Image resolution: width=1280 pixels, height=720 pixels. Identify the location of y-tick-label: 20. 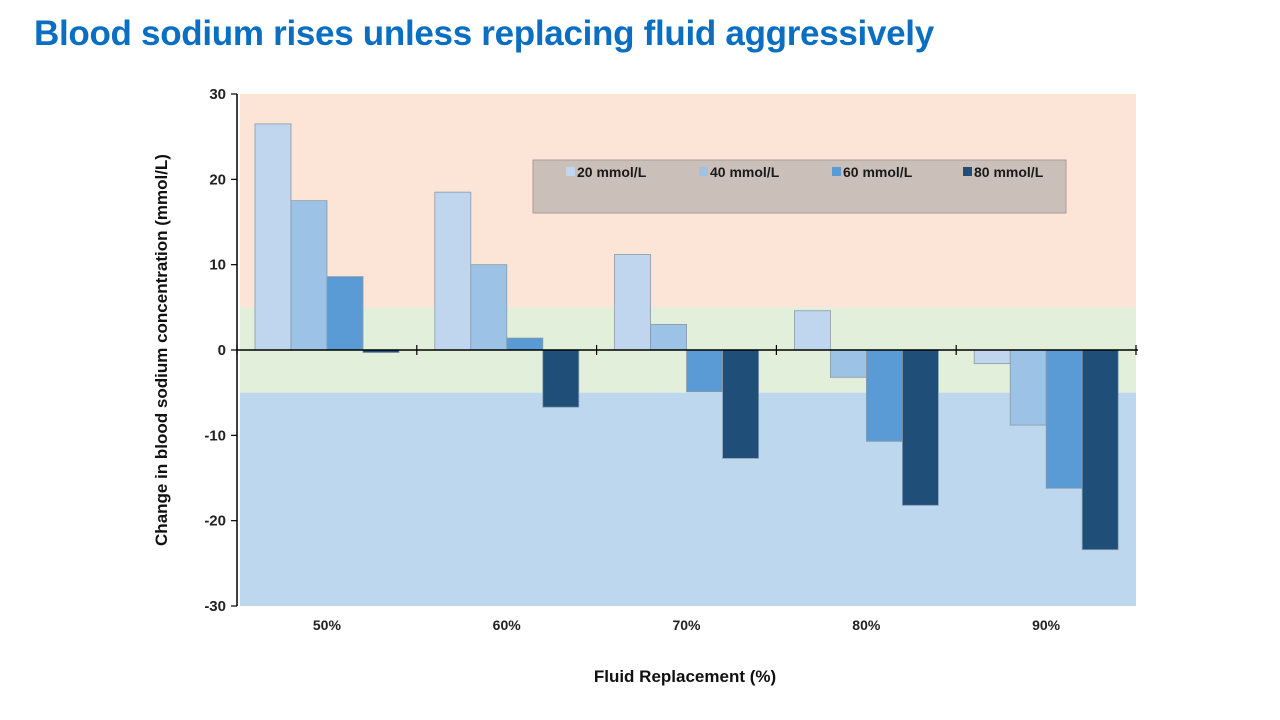
(217, 179).